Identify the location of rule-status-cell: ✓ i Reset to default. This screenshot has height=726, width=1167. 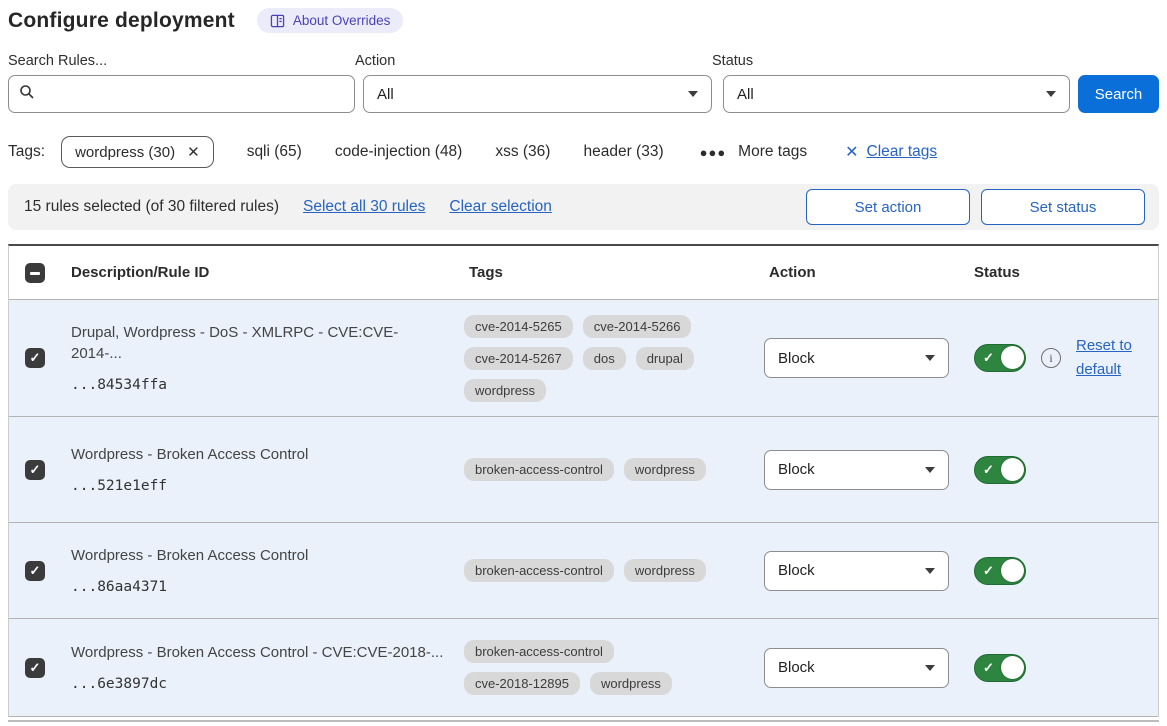
(1061, 358).